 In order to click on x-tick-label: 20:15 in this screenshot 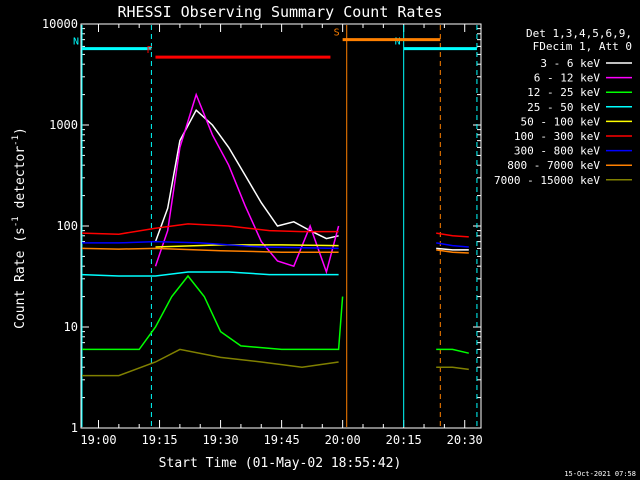, I will do `click(404, 440)`.